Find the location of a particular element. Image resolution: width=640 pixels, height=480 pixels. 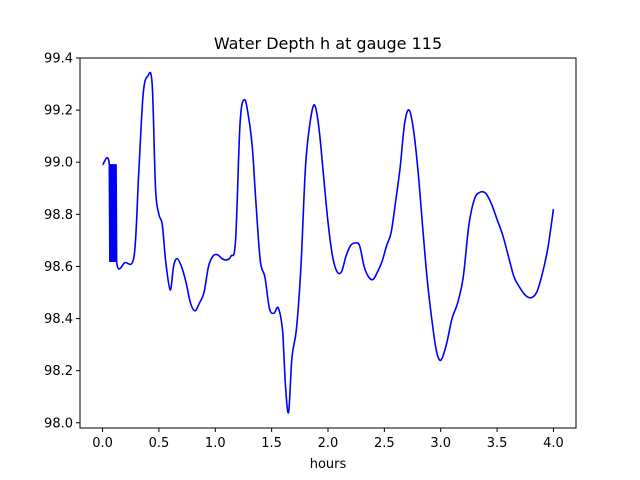

x-axis: 0.0 0.5 1.0 1.5 2.0 2.5 3.0 3.5 4.0 is located at coordinates (328, 439).